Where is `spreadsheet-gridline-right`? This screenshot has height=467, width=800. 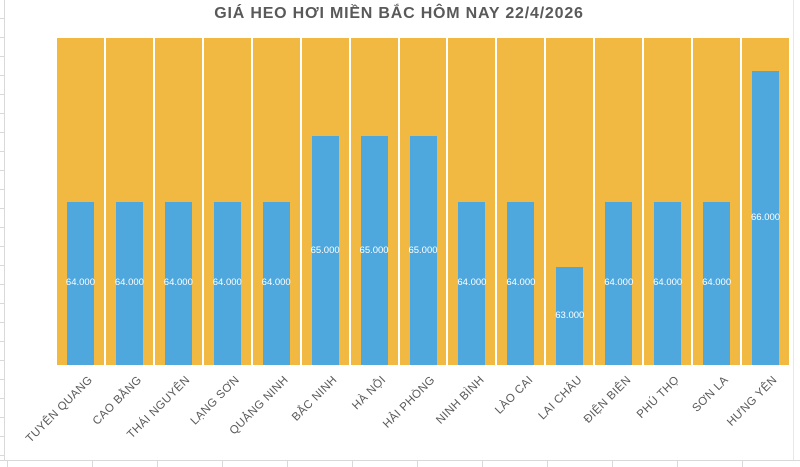
spreadsheet-gridline-right is located at coordinates (793, 230).